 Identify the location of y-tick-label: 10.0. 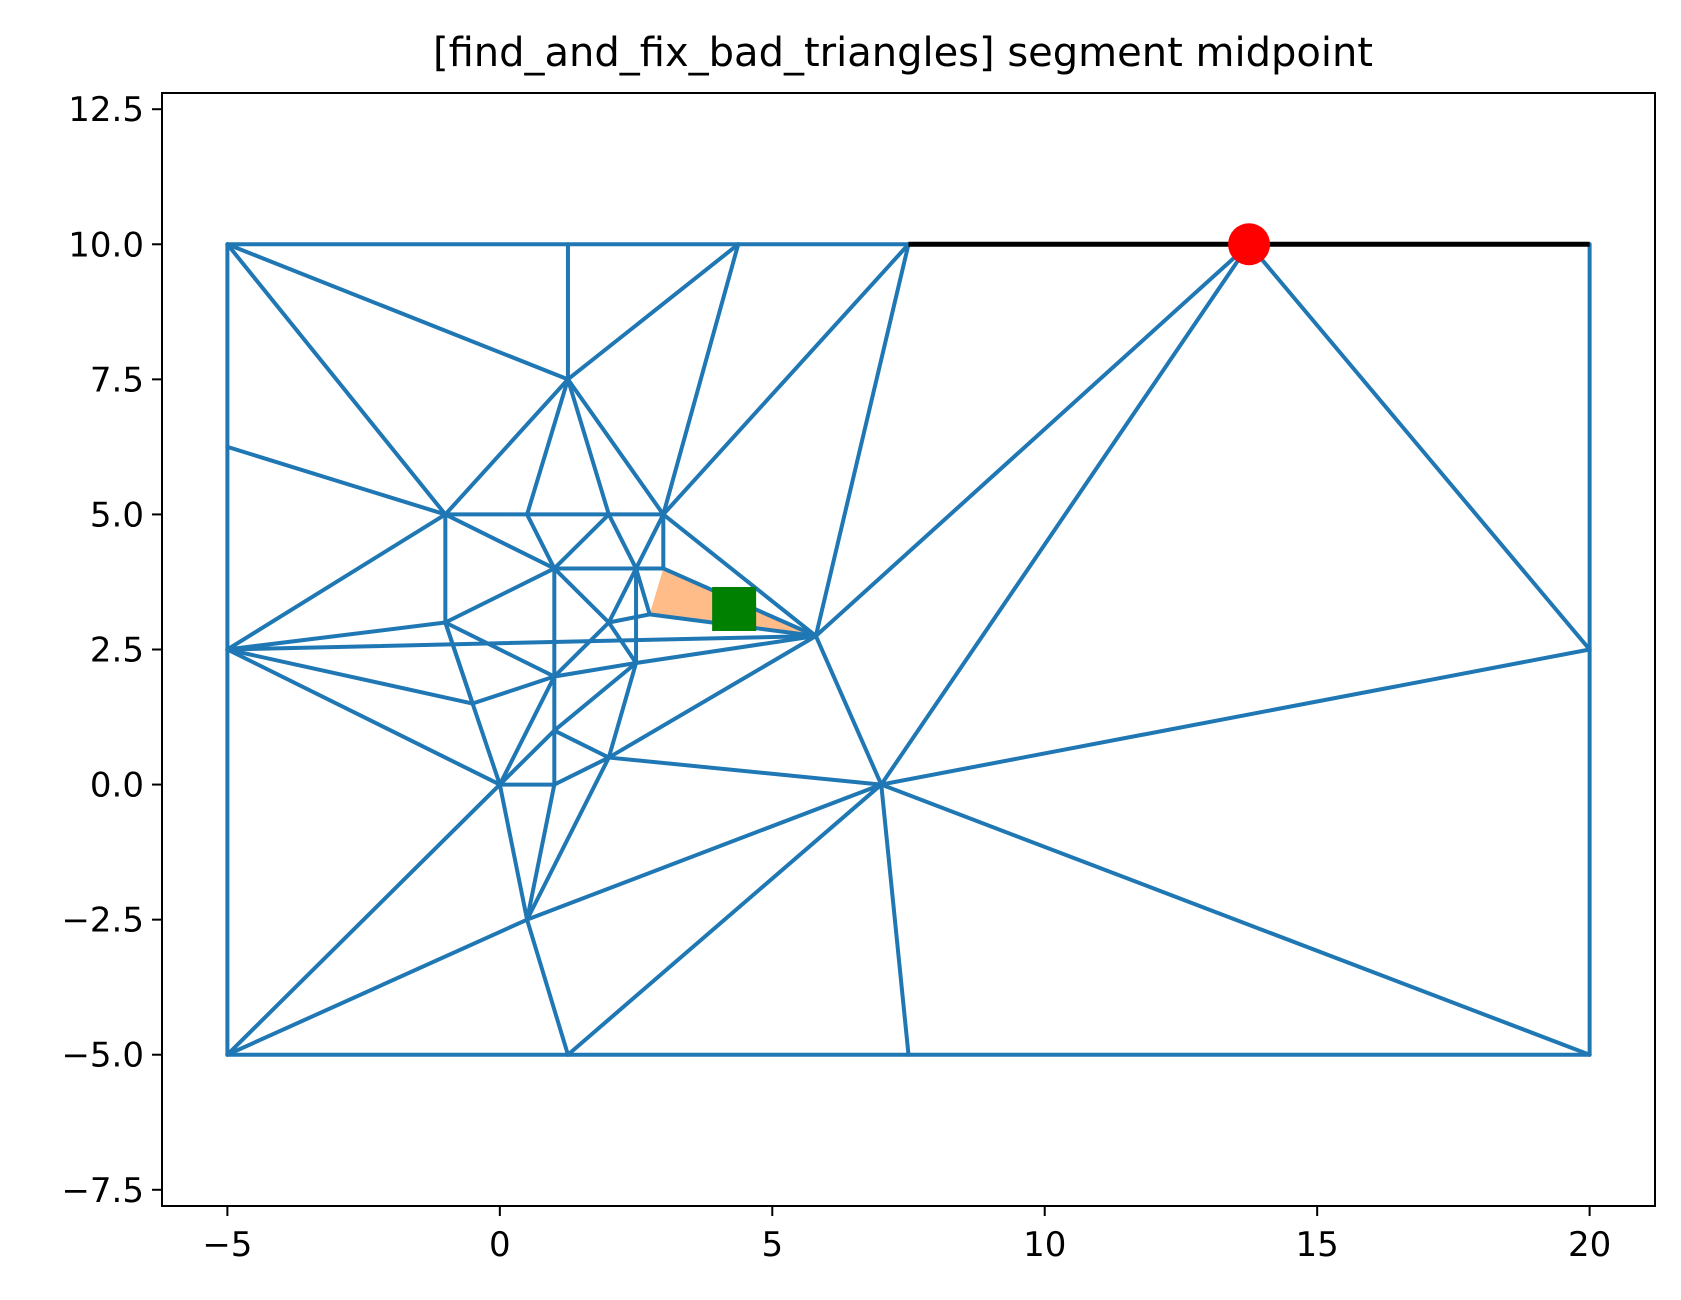
(106, 245).